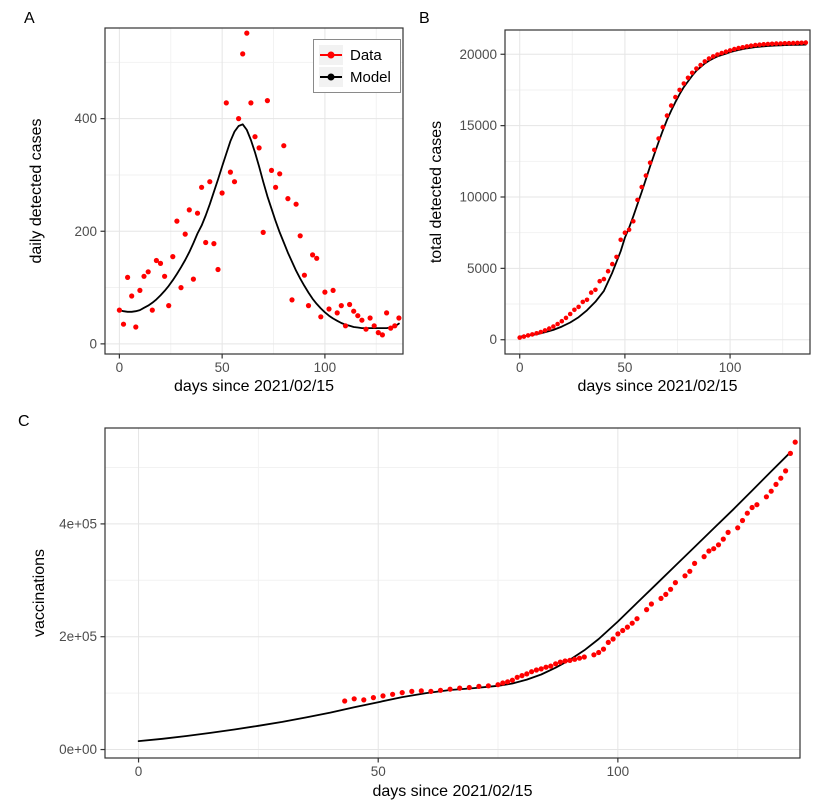 This screenshot has height=808, width=819. I want to click on svg-text: 0e+00, so click(78, 749).